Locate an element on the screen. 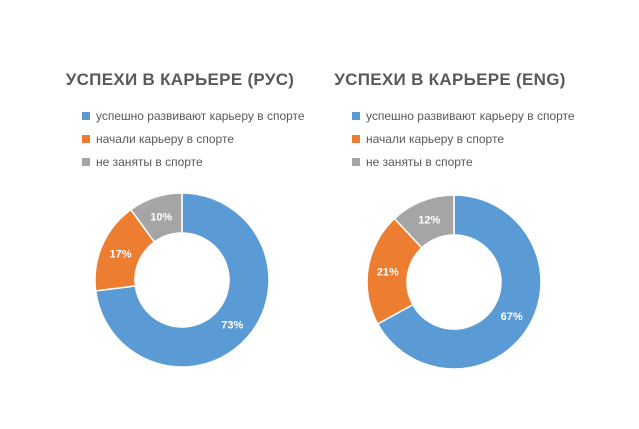 The image size is (639, 429). slice-data-label: 21% is located at coordinates (388, 273).